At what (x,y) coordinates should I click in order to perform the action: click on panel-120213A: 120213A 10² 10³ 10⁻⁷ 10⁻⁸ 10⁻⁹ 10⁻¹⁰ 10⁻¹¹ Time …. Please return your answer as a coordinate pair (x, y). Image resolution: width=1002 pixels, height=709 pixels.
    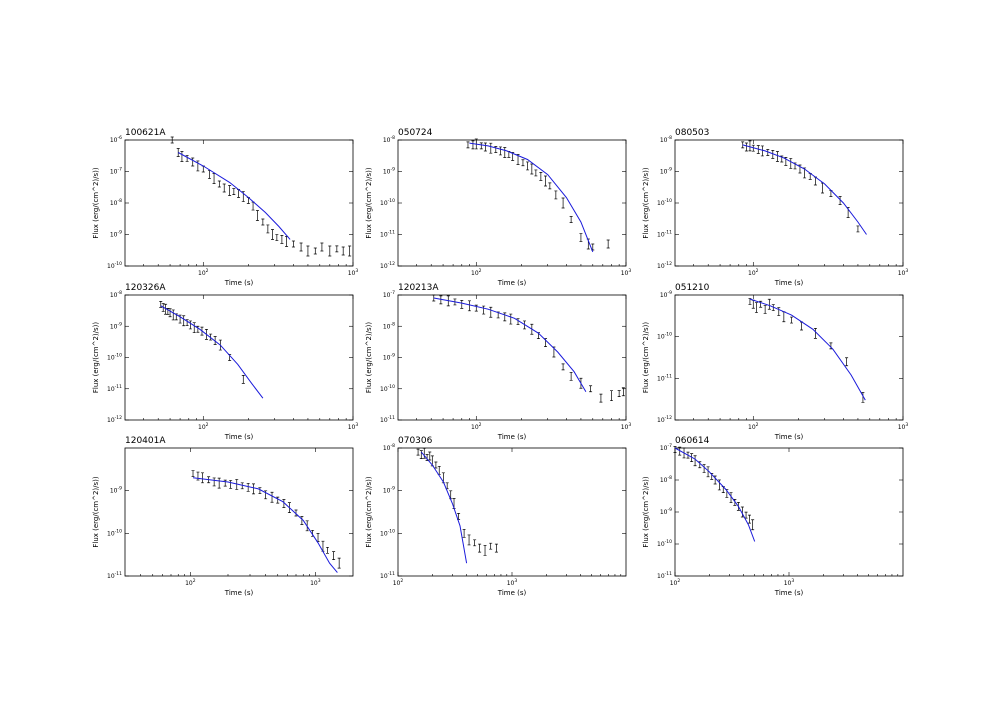
    Looking at the image, I should click on (498, 362).